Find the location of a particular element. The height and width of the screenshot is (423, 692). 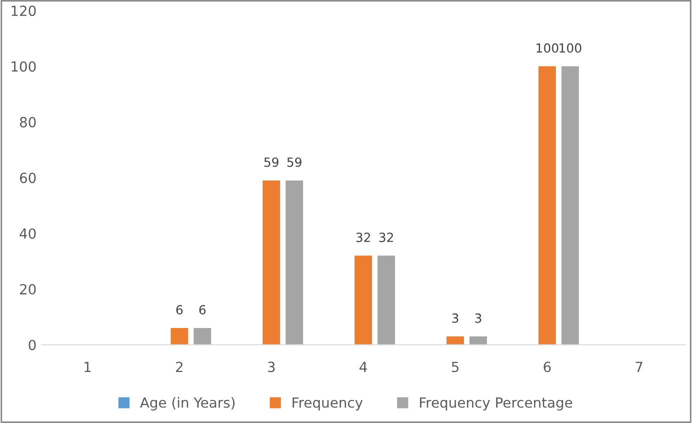

x-tick-label: 2 is located at coordinates (179, 367).